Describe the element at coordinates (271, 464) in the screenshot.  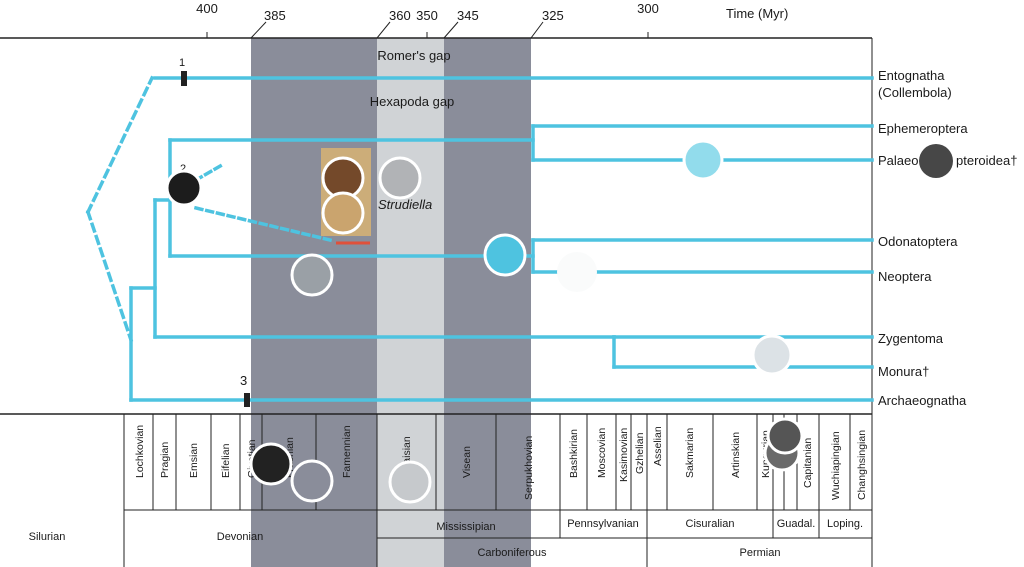
I see `marker-black-givetian` at that location.